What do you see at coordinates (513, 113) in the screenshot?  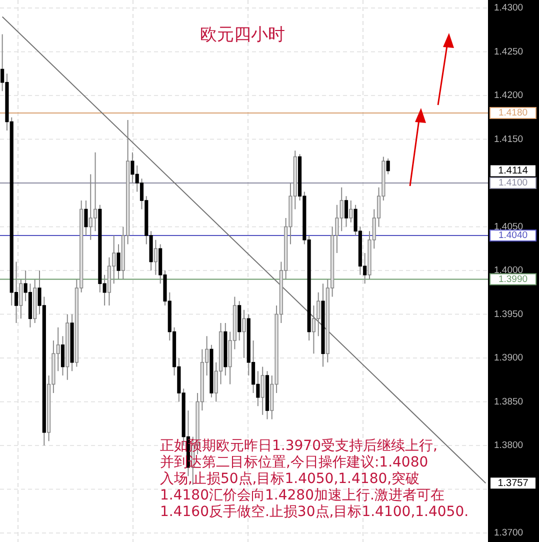 I see `ref-line-label: 1.4180` at bounding box center [513, 113].